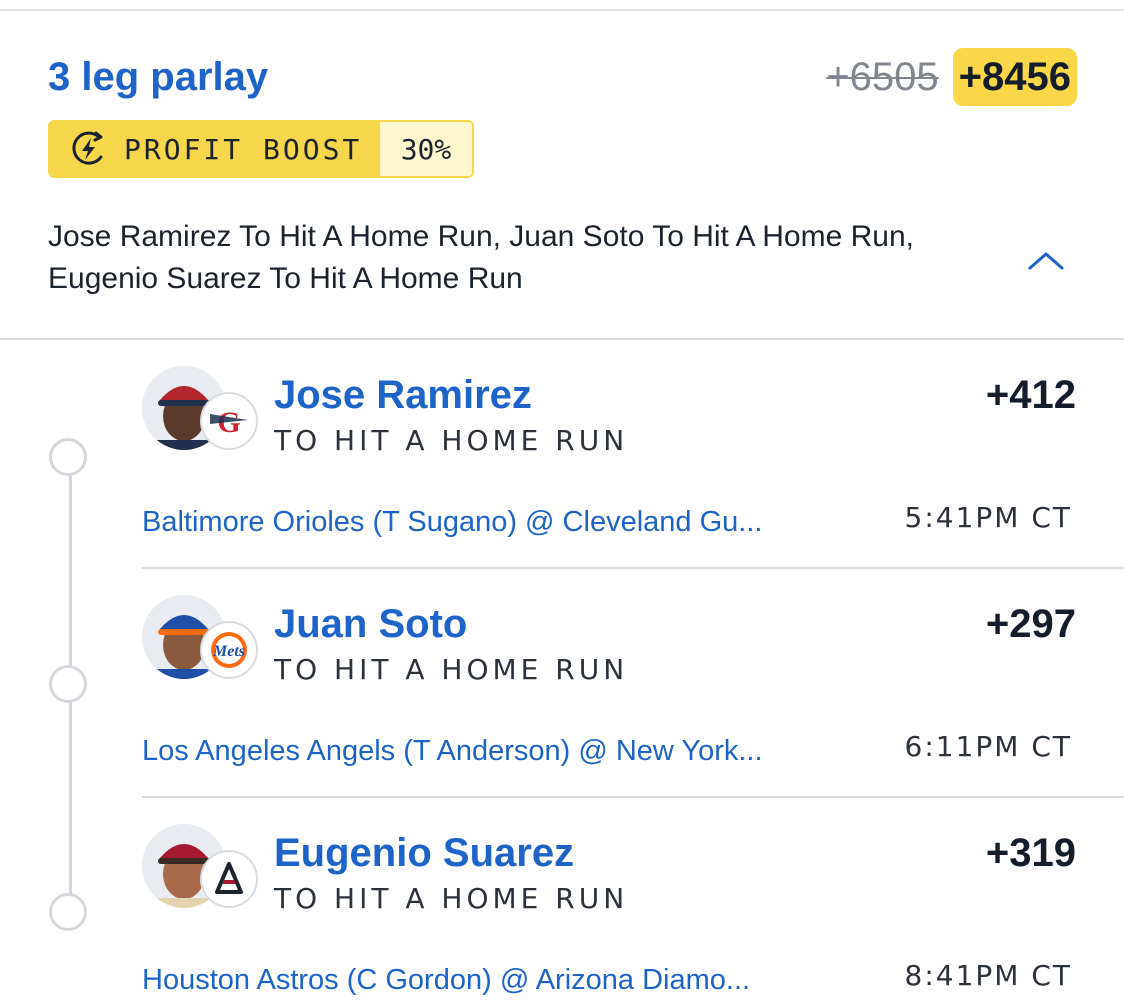 This screenshot has width=1124, height=1002. I want to click on new-york-mets-logo-icon: Mets, so click(229, 650).